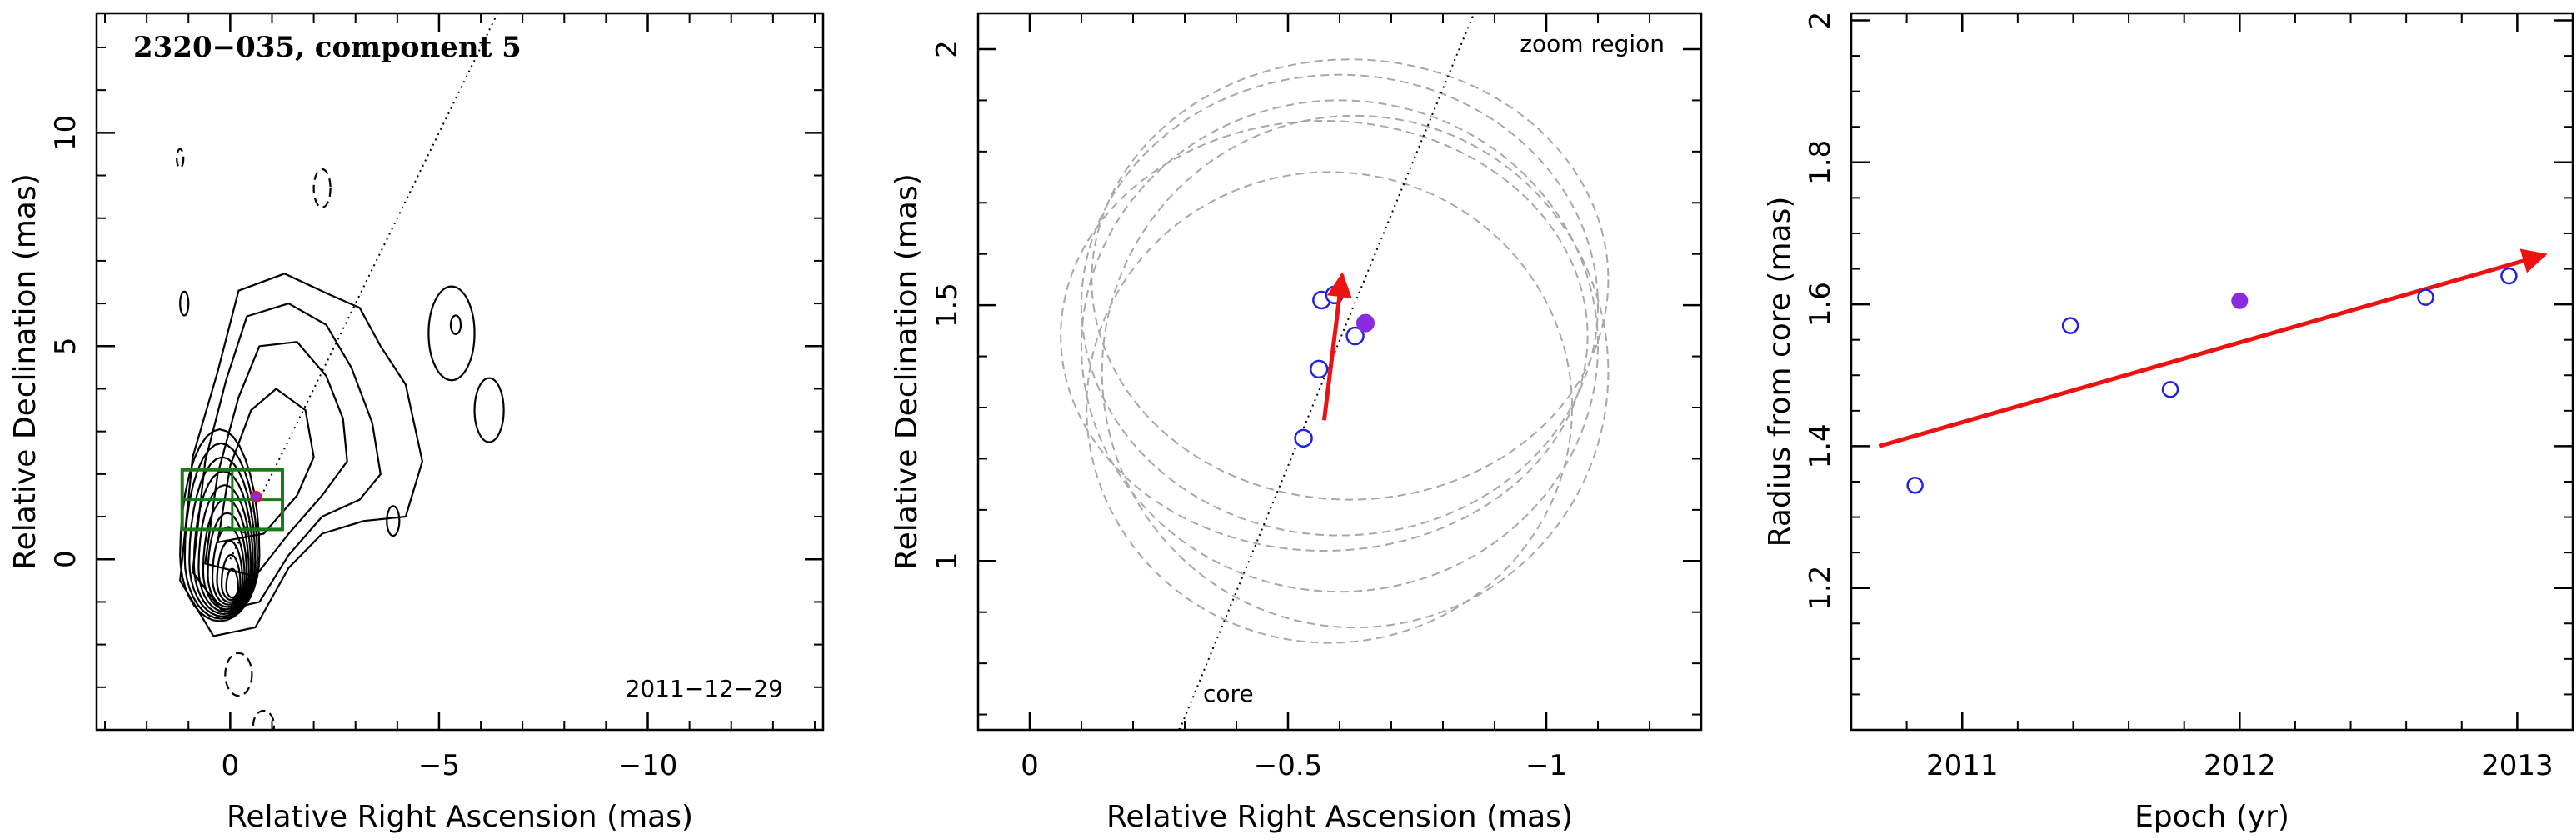 This screenshot has height=840, width=2576. Describe the element at coordinates (1820, 446) in the screenshot. I see `y-tick-label: 1.4` at that location.